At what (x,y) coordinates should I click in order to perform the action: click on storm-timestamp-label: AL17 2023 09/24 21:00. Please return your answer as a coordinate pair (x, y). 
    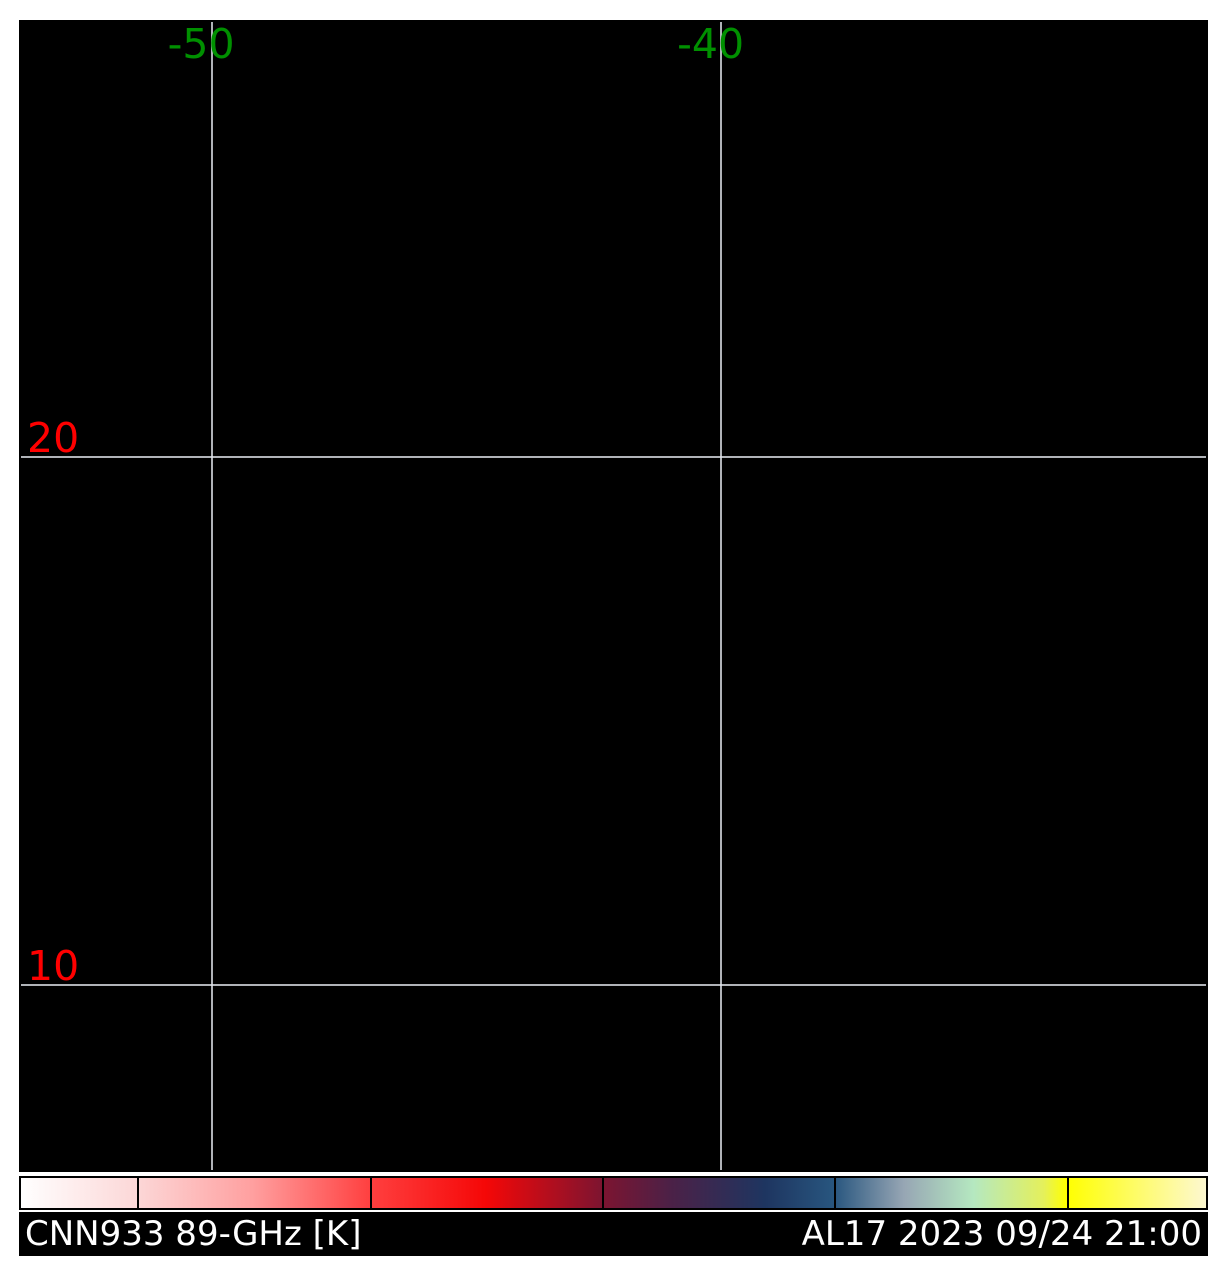
    Looking at the image, I should click on (1001, 1234).